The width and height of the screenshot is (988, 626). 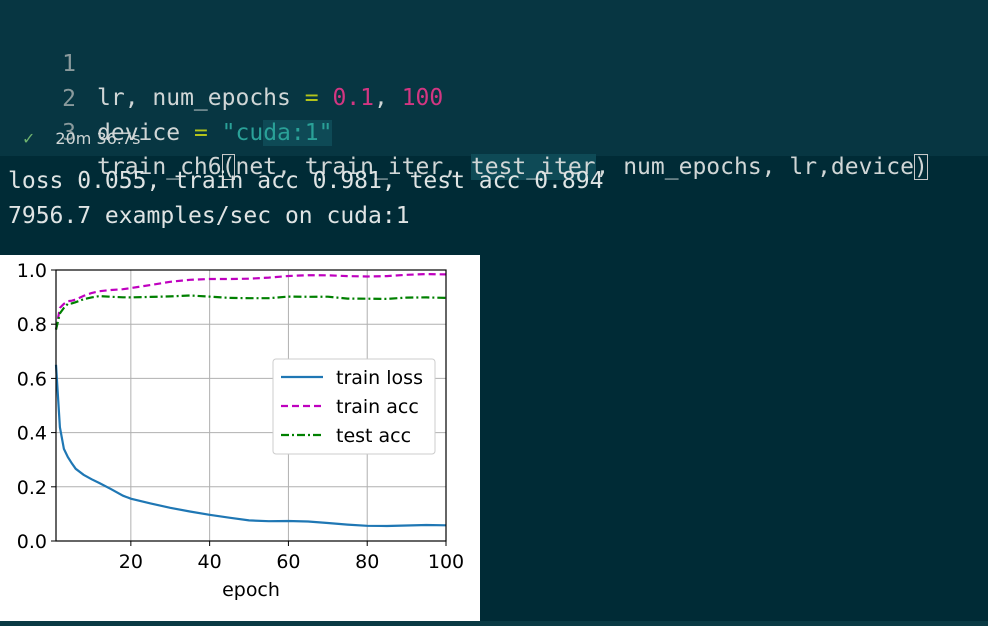 What do you see at coordinates (32, 542) in the screenshot?
I see `y-tick-label: 0.0` at bounding box center [32, 542].